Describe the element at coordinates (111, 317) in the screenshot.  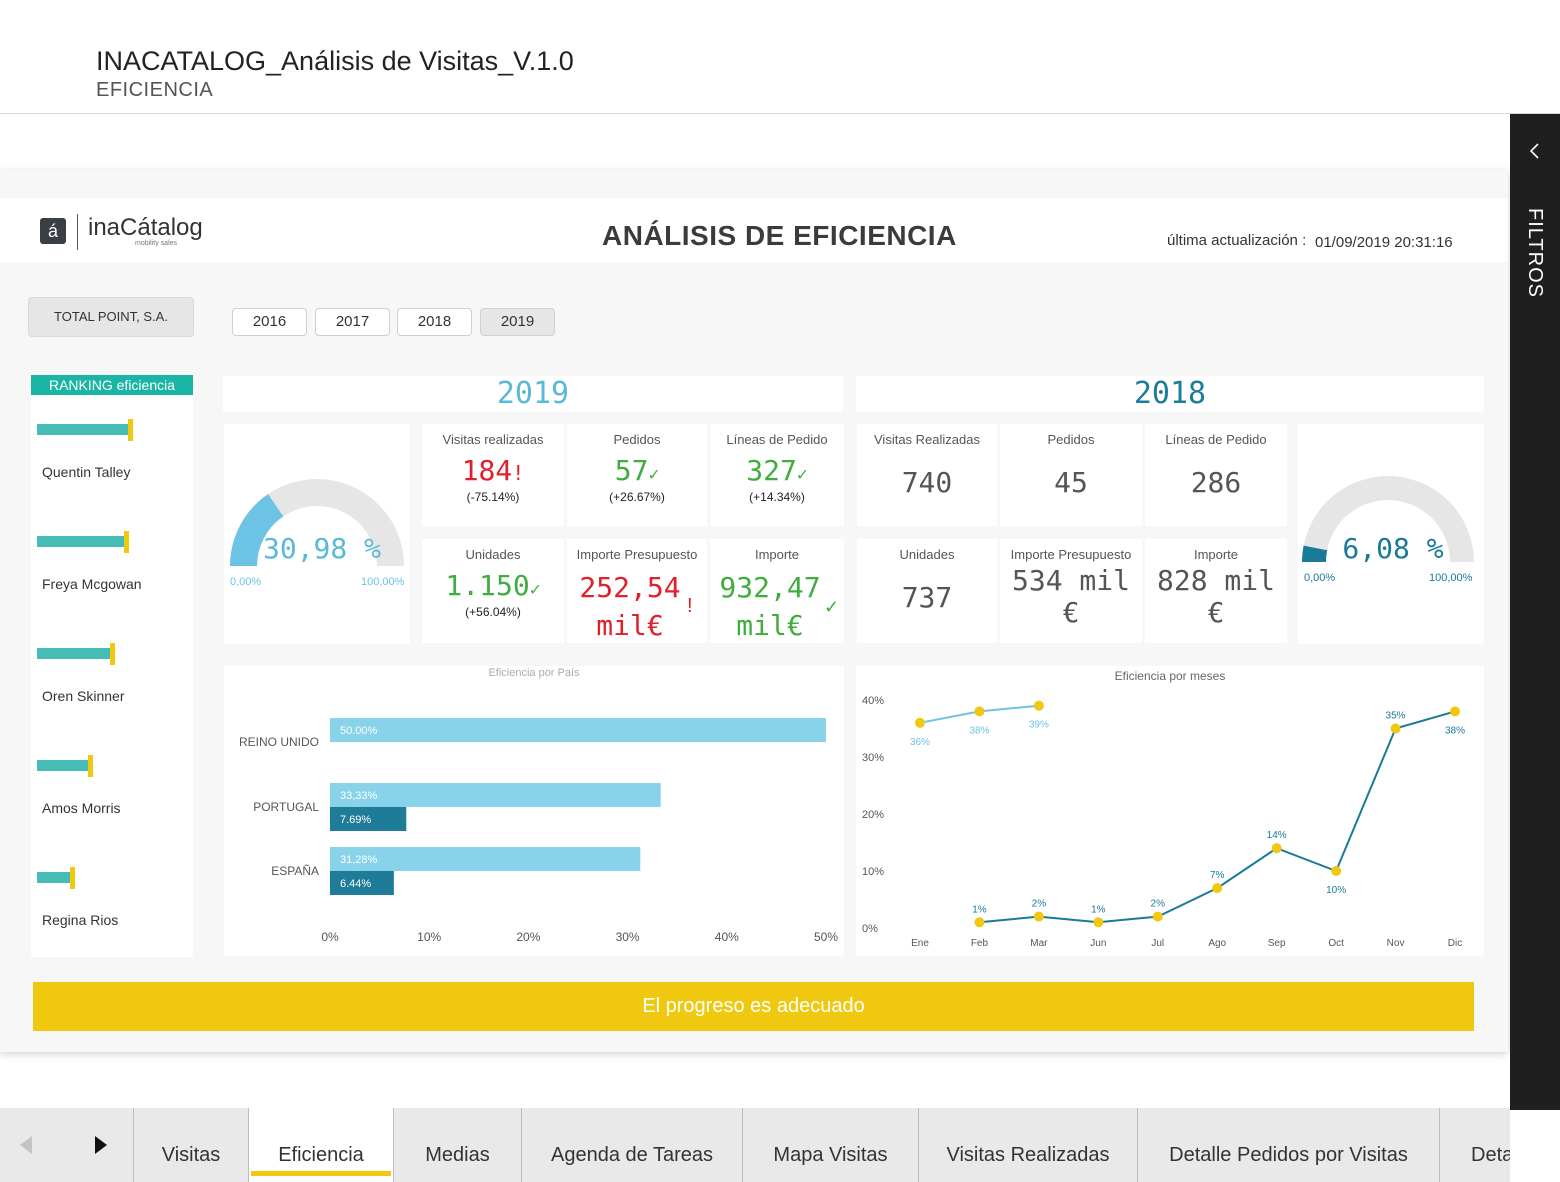
I see `company-filter-button: TOTAL POINT, S.A.` at that location.